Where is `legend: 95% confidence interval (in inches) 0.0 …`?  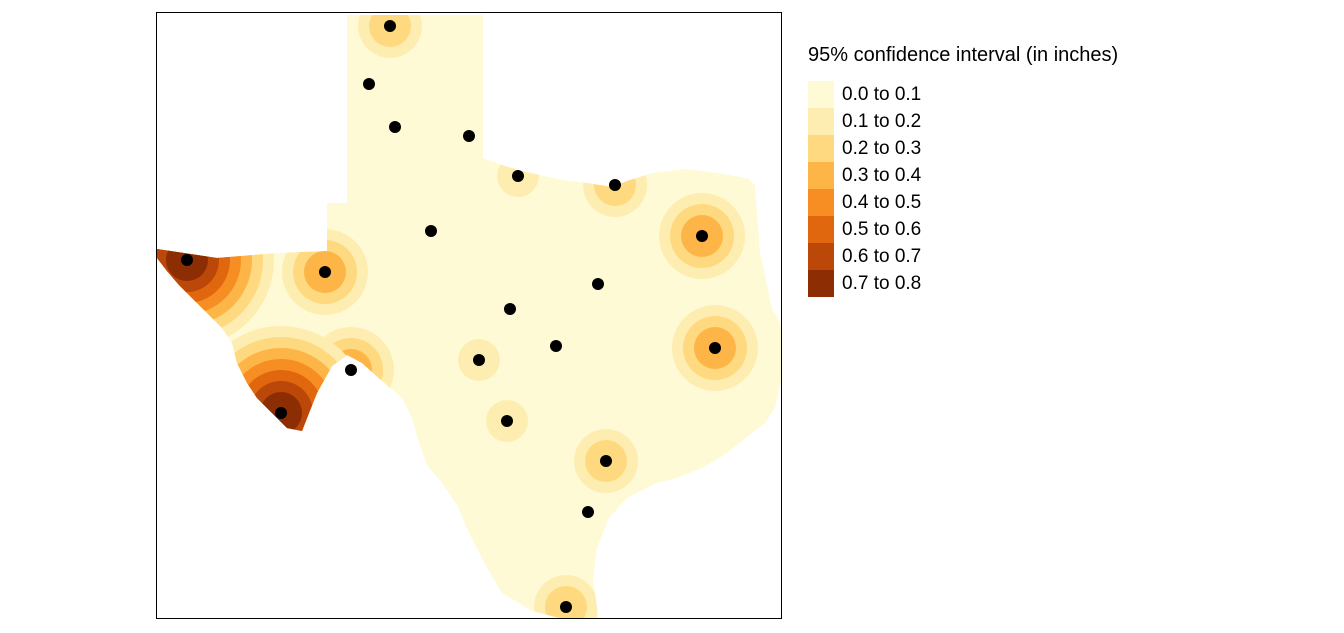 legend: 95% confidence interval (in inches) 0.0 … is located at coordinates (963, 170).